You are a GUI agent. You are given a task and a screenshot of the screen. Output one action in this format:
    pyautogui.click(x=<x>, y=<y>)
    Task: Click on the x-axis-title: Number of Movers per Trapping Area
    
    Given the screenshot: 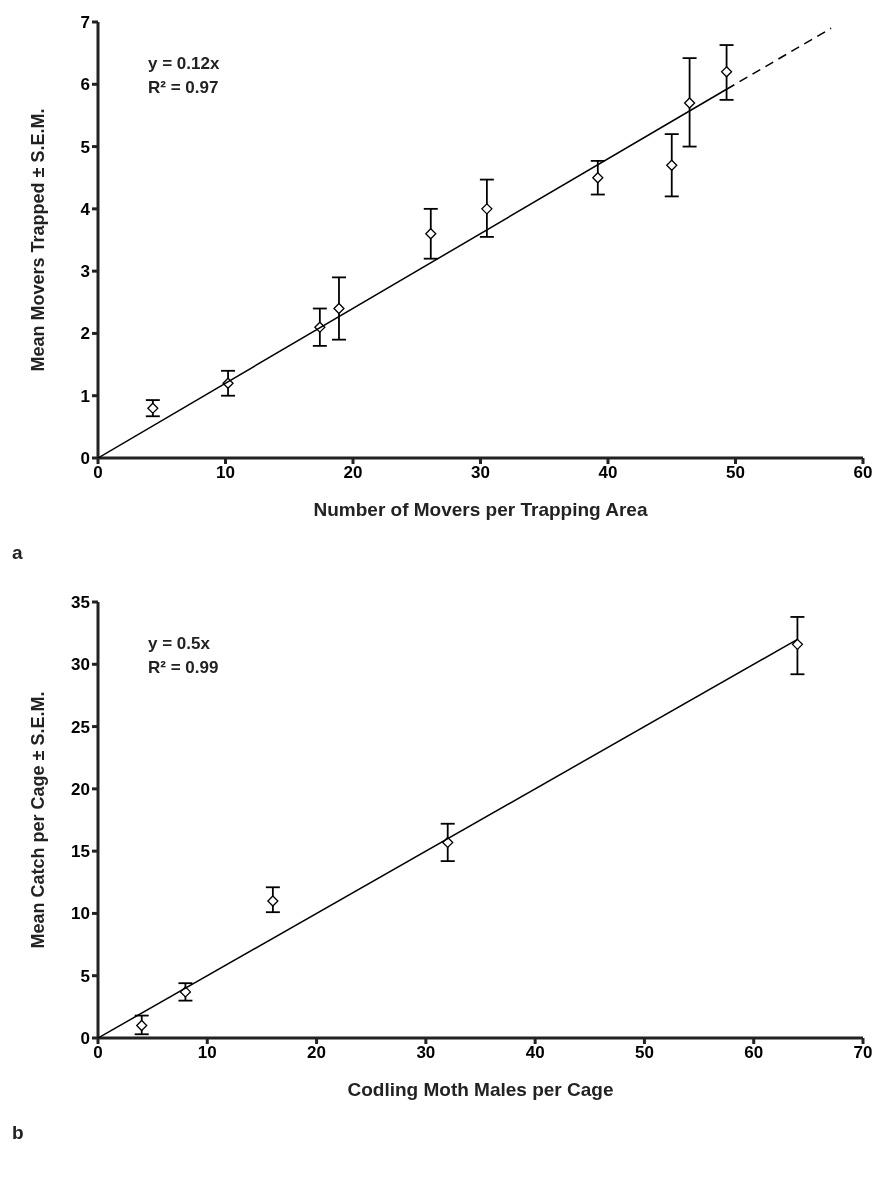 What is the action you would take?
    pyautogui.click(x=480, y=509)
    